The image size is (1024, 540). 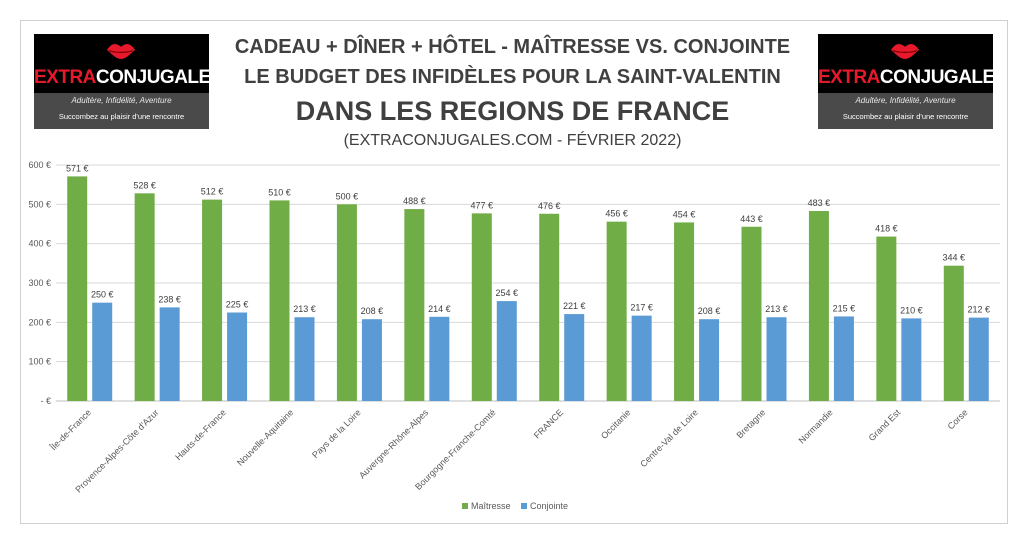 I want to click on x-tick-label: Île-de-France, so click(x=70, y=430).